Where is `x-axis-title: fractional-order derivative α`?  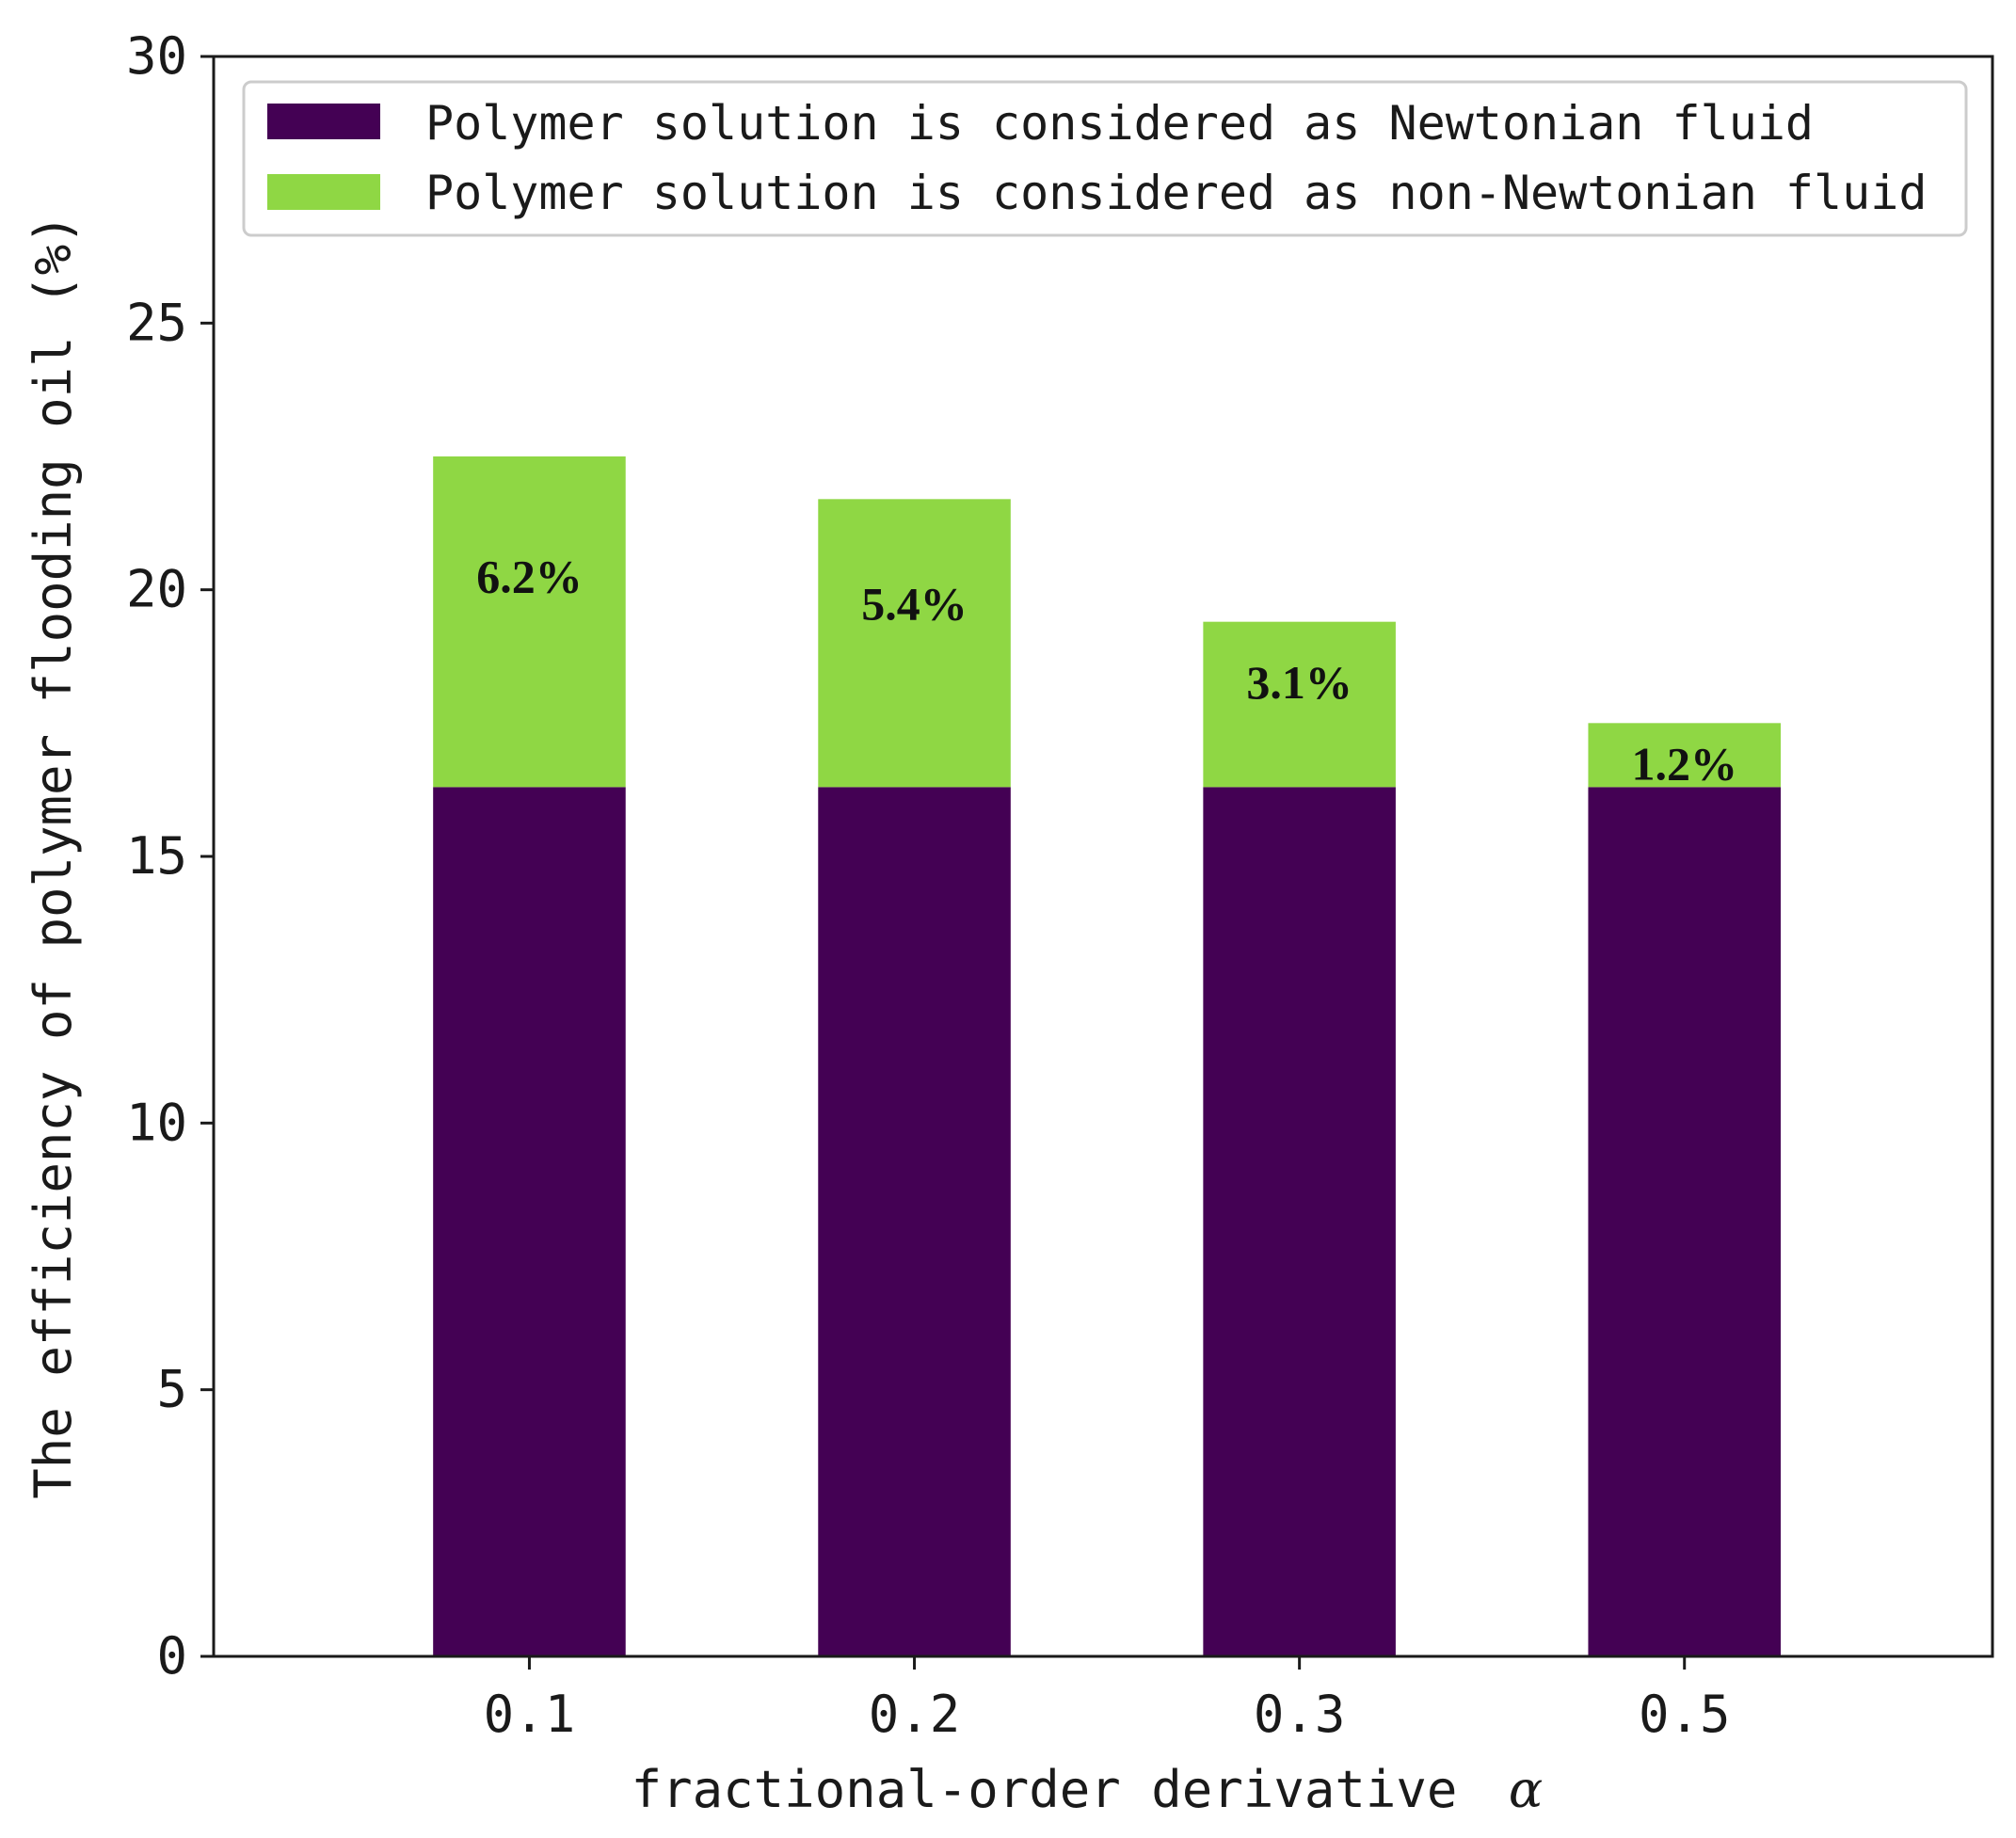
x-axis-title: fractional-order derivative α is located at coordinates (1088, 1790).